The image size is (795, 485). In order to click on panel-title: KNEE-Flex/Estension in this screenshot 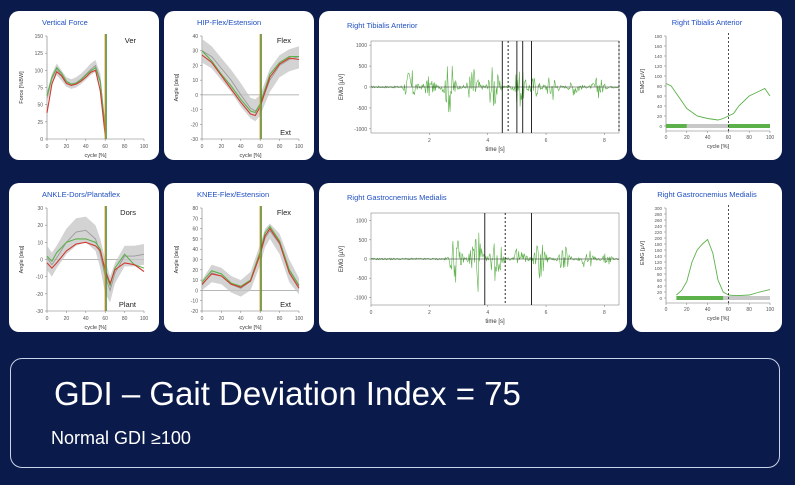, I will do `click(233, 194)`.